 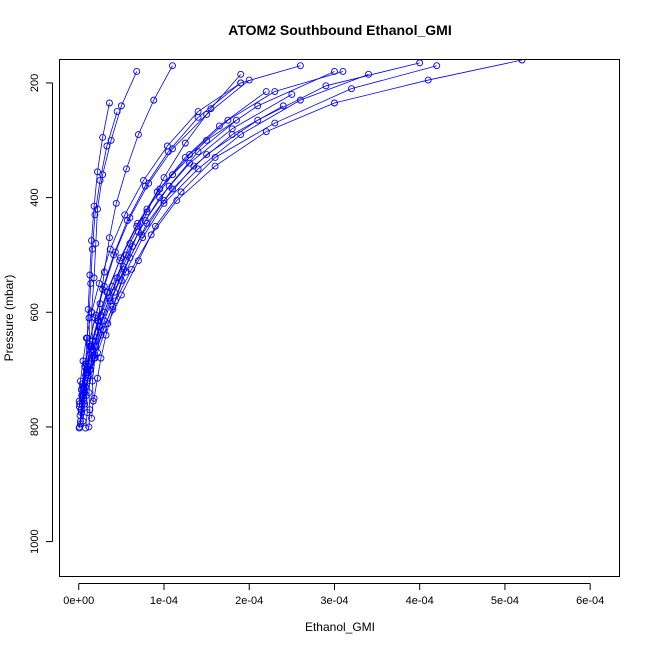 I want to click on x-tick-label: 3e-04, so click(x=334, y=601).